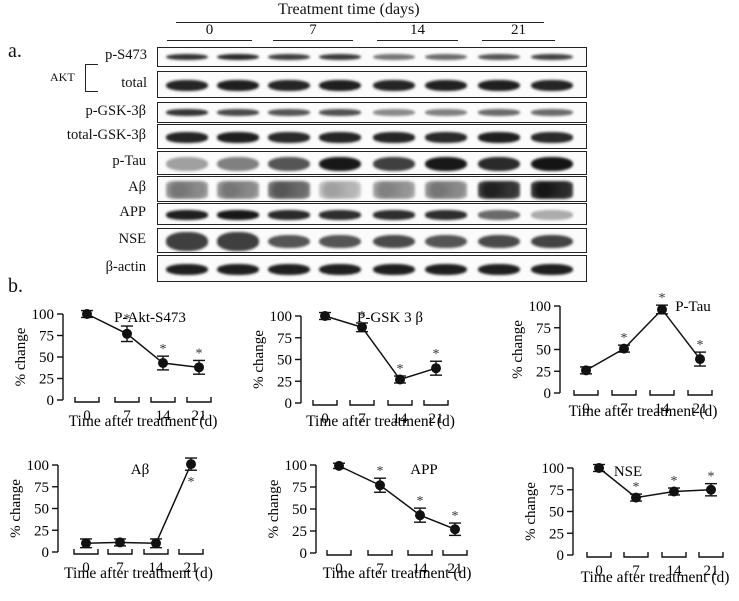 The height and width of the screenshot is (601, 739). Describe the element at coordinates (397, 497) in the screenshot. I see `data-line` at that location.